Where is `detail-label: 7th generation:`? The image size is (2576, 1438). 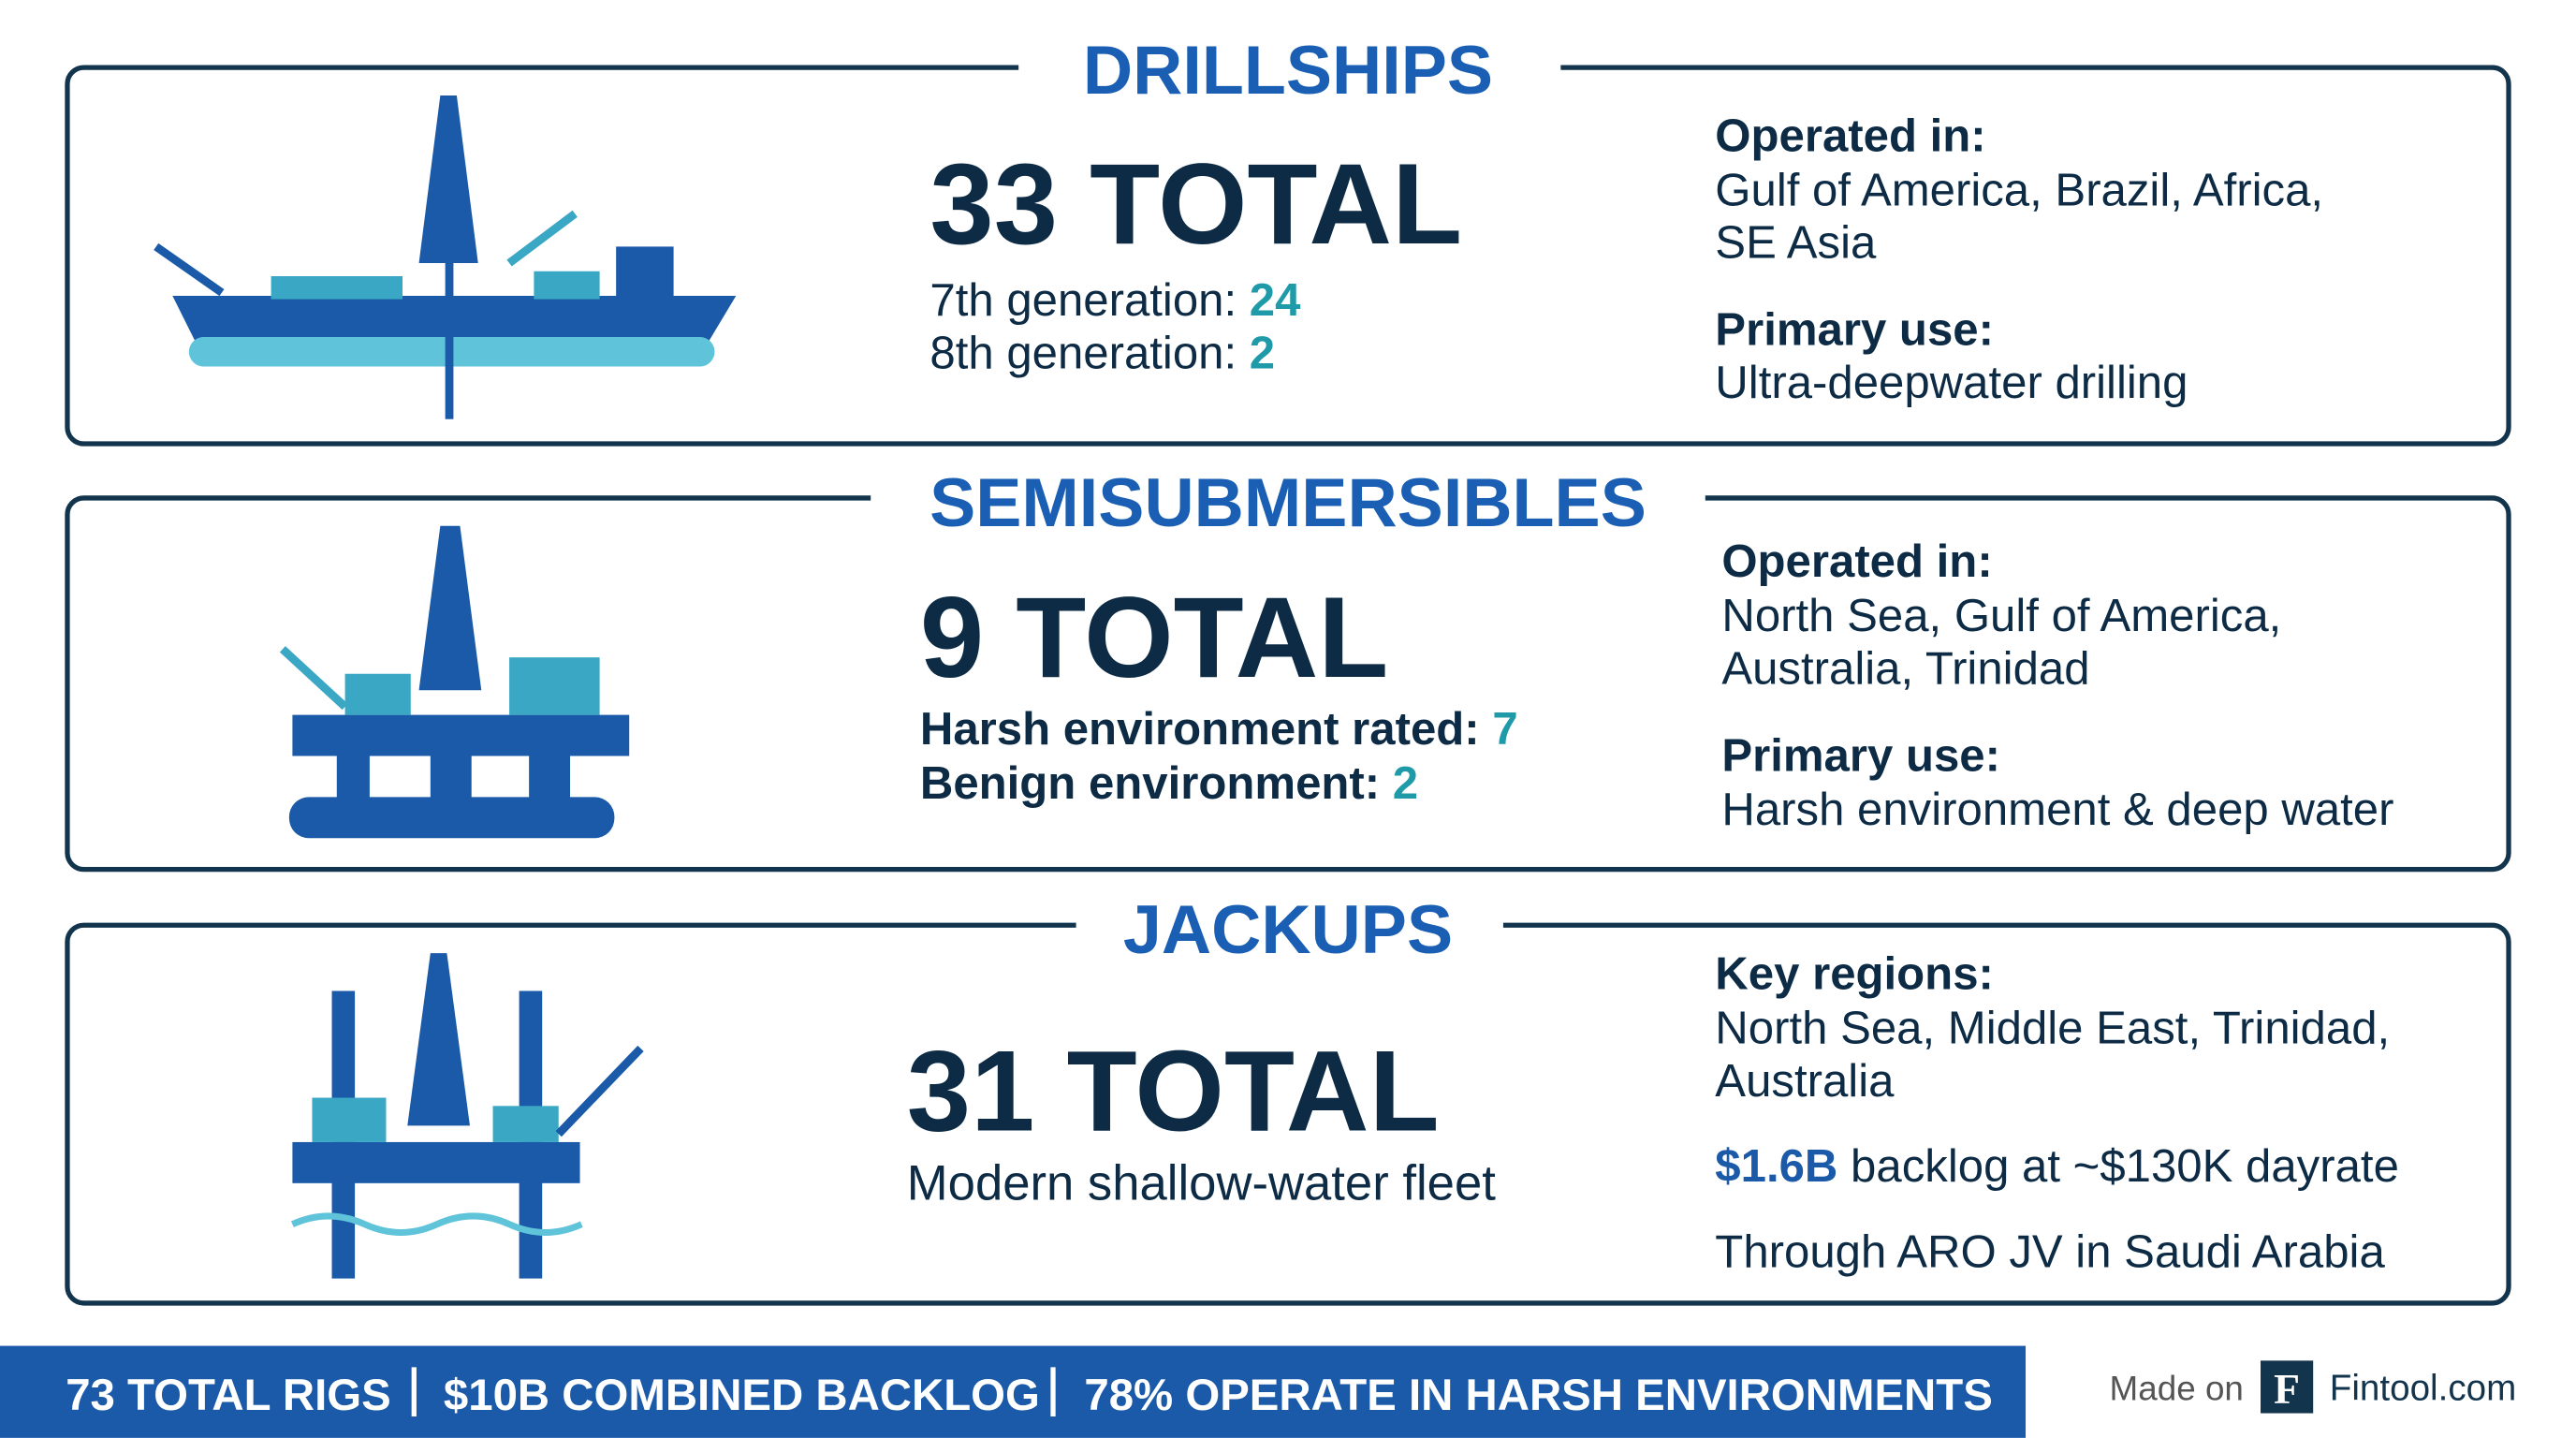 detail-label: 7th generation: is located at coordinates (1083, 300).